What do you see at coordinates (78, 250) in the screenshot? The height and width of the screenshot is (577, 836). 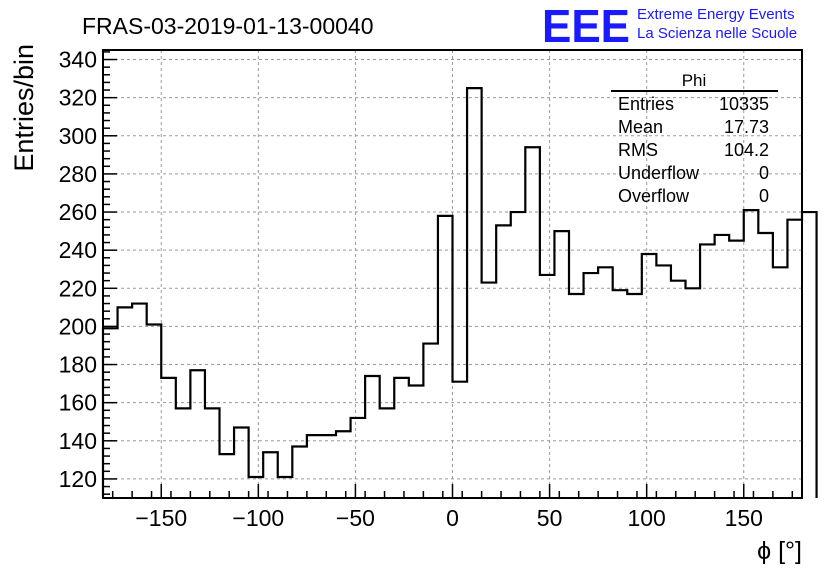 I see `y-tick-label: 240` at bounding box center [78, 250].